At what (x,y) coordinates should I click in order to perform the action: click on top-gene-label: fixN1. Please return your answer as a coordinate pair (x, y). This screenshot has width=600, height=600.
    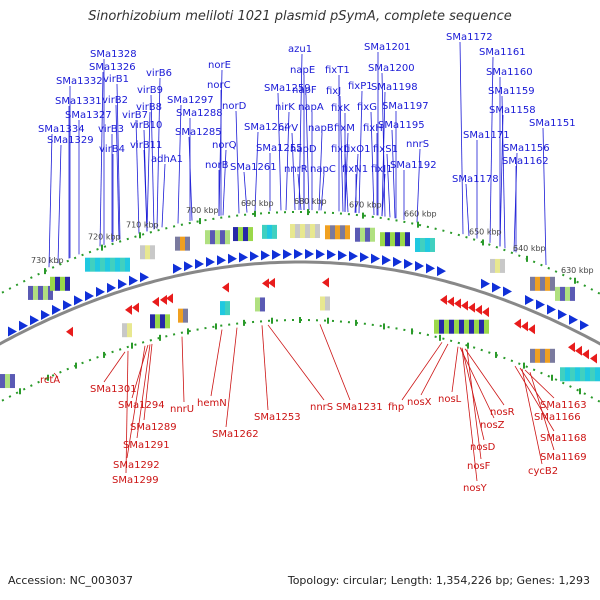
    Looking at the image, I should click on (355, 169).